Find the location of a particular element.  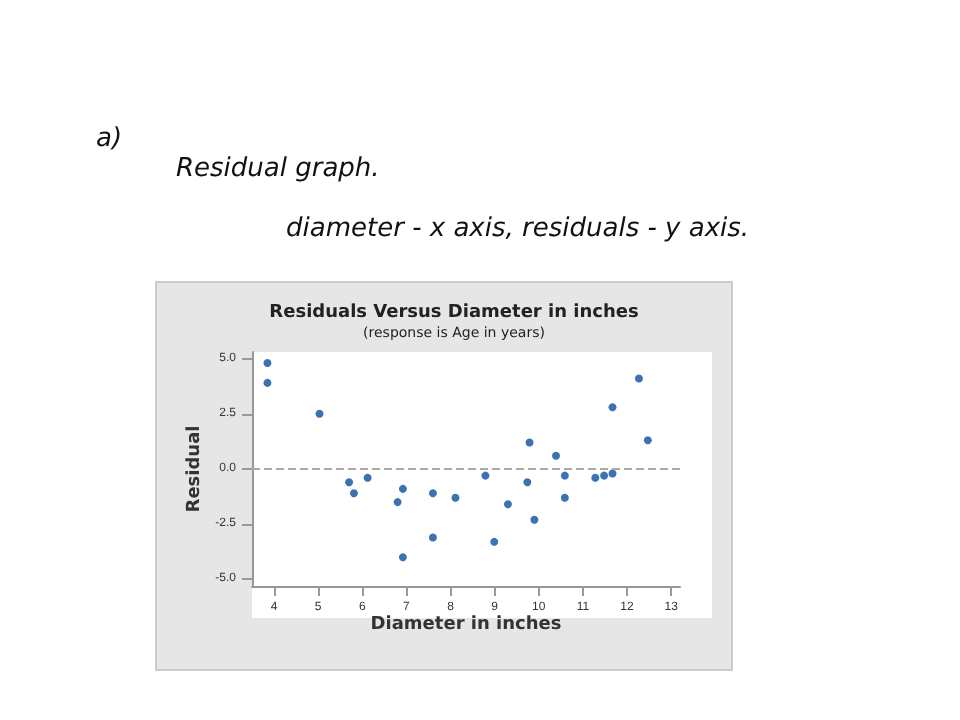

x-axis-title: Diameter in inches is located at coordinates (466, 624).